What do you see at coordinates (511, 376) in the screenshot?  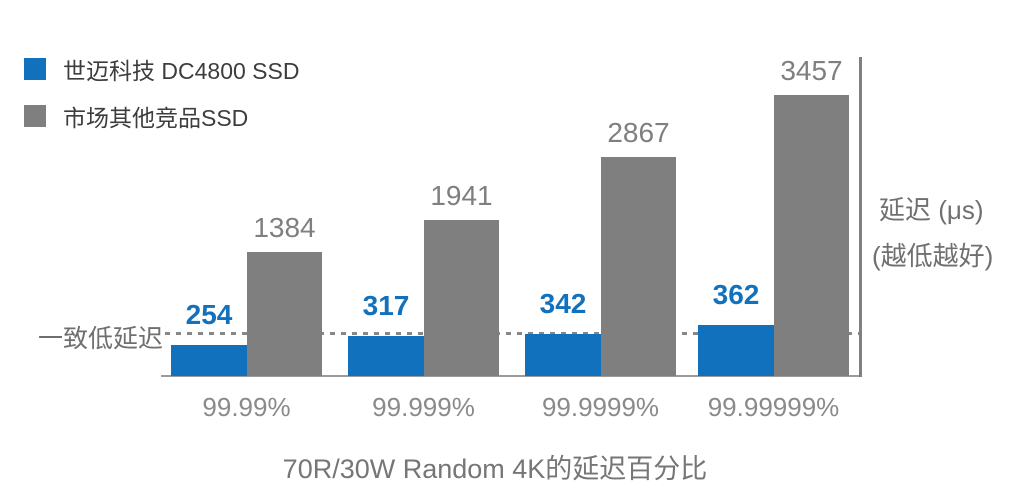 I see `x-axis-line` at bounding box center [511, 376].